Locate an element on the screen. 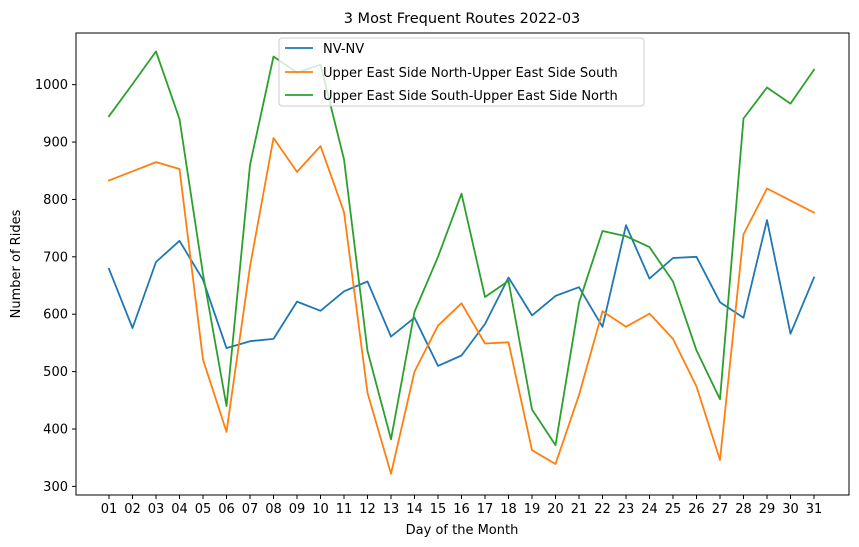  y-tick-label: 300 is located at coordinates (55, 487).